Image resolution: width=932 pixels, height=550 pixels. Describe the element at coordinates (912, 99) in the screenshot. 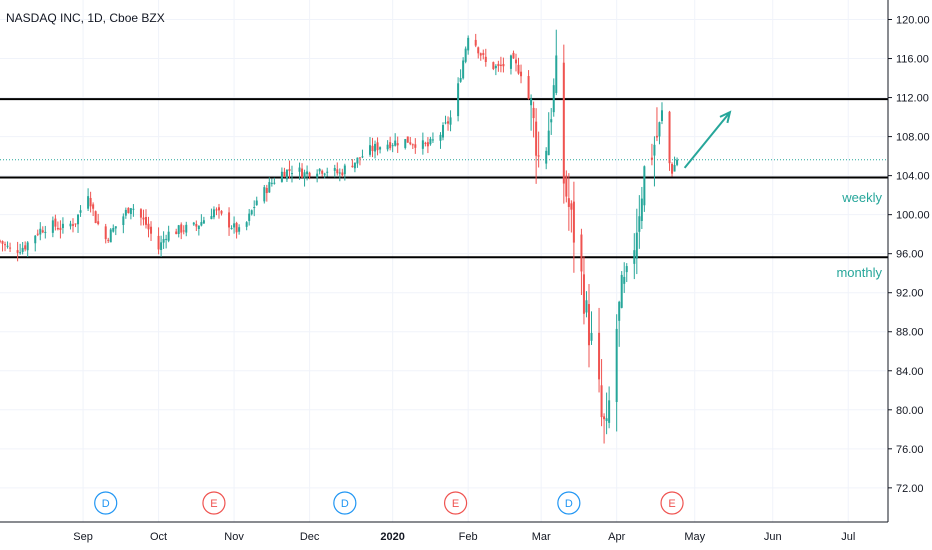

I see `y-tick-label: 112.00` at that location.